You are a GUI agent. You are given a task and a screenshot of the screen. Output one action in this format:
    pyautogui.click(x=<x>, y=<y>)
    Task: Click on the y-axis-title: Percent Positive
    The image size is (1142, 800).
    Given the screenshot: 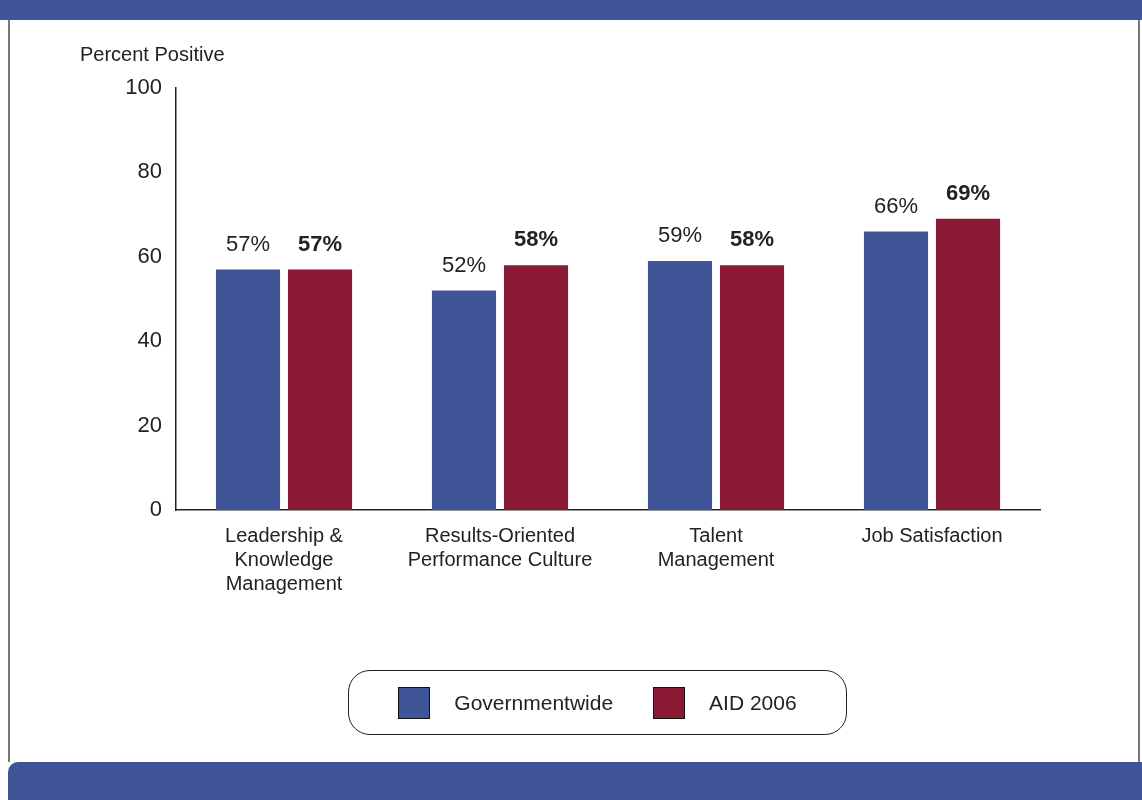 What is the action you would take?
    pyautogui.click(x=152, y=53)
    